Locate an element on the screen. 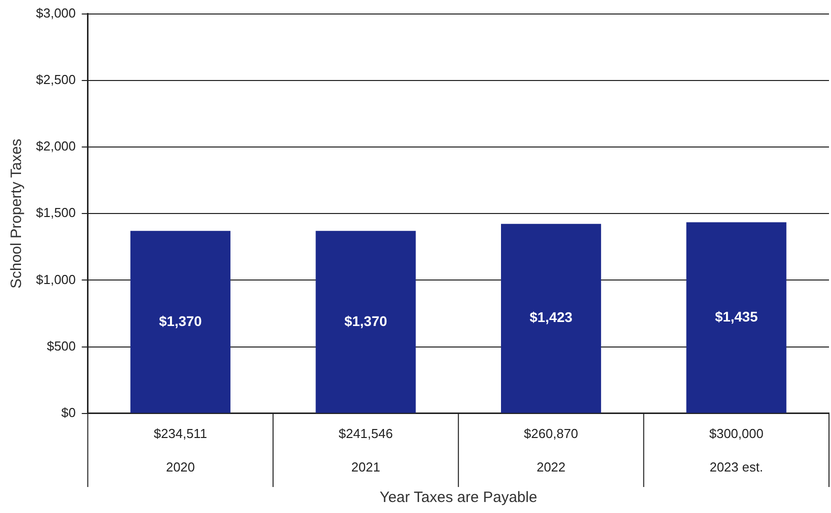 The image size is (831, 513). y-tick-label: $1,500 is located at coordinates (56, 212).